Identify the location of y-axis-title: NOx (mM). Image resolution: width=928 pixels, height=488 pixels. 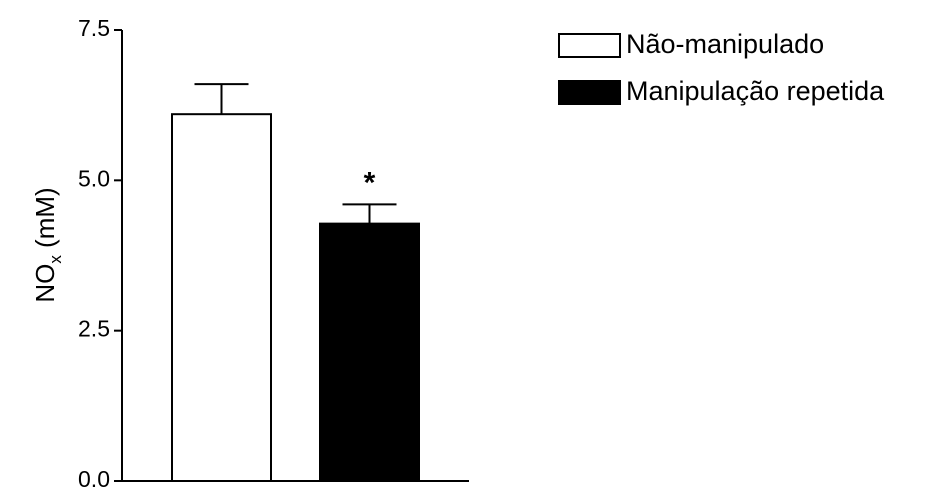
(47, 244).